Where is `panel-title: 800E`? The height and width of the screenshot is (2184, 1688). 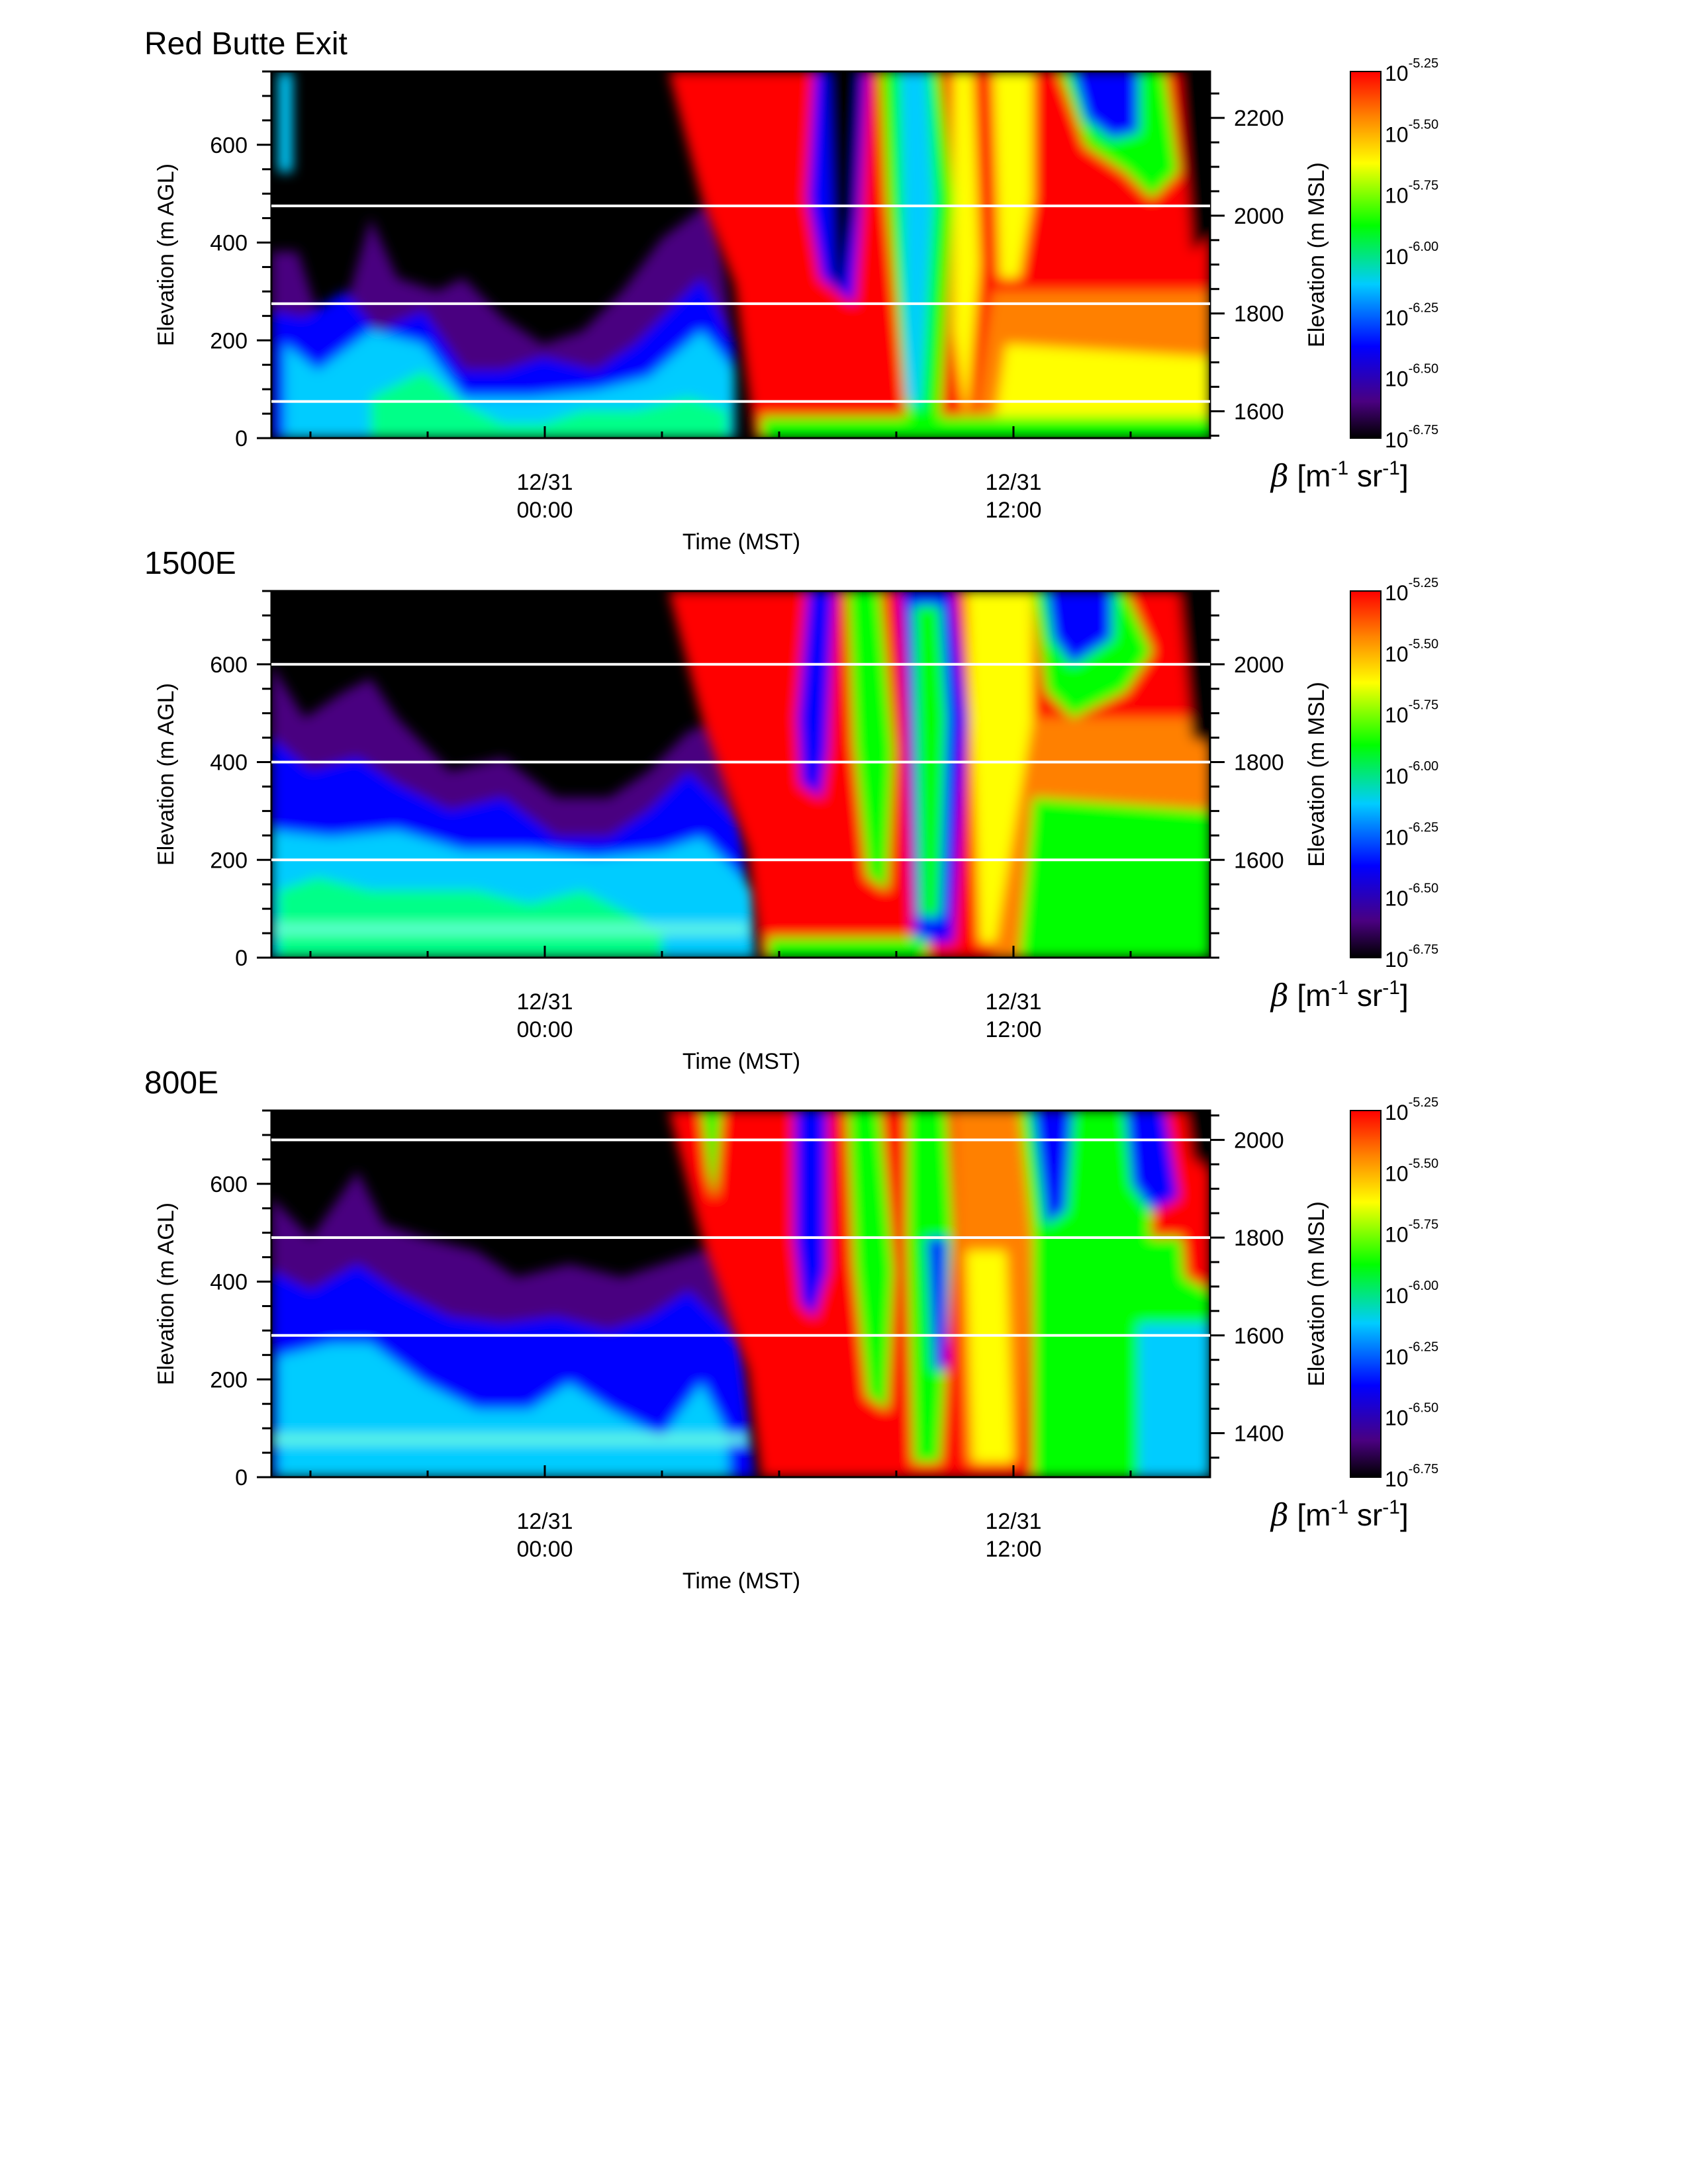
panel-title: 800E is located at coordinates (181, 1083).